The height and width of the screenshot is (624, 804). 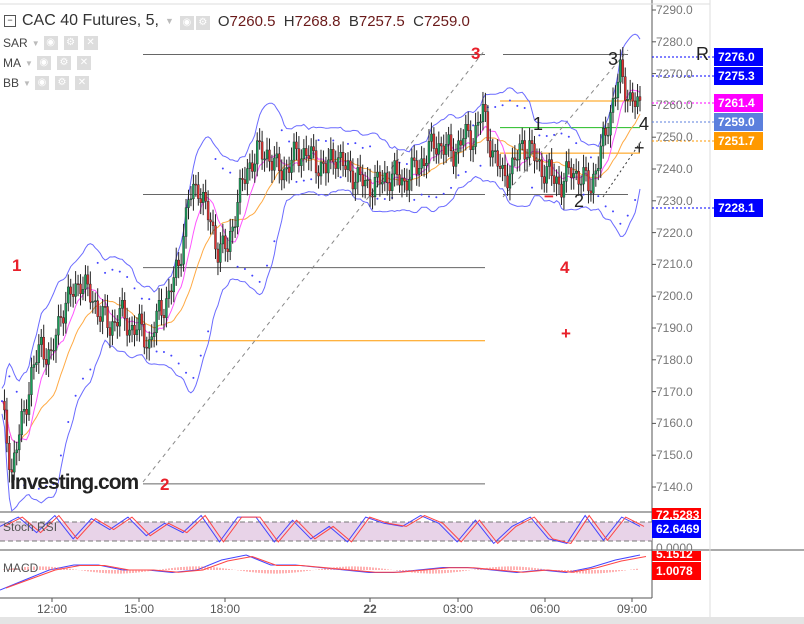 What do you see at coordinates (21, 568) in the screenshot?
I see `macd-label: MACD` at bounding box center [21, 568].